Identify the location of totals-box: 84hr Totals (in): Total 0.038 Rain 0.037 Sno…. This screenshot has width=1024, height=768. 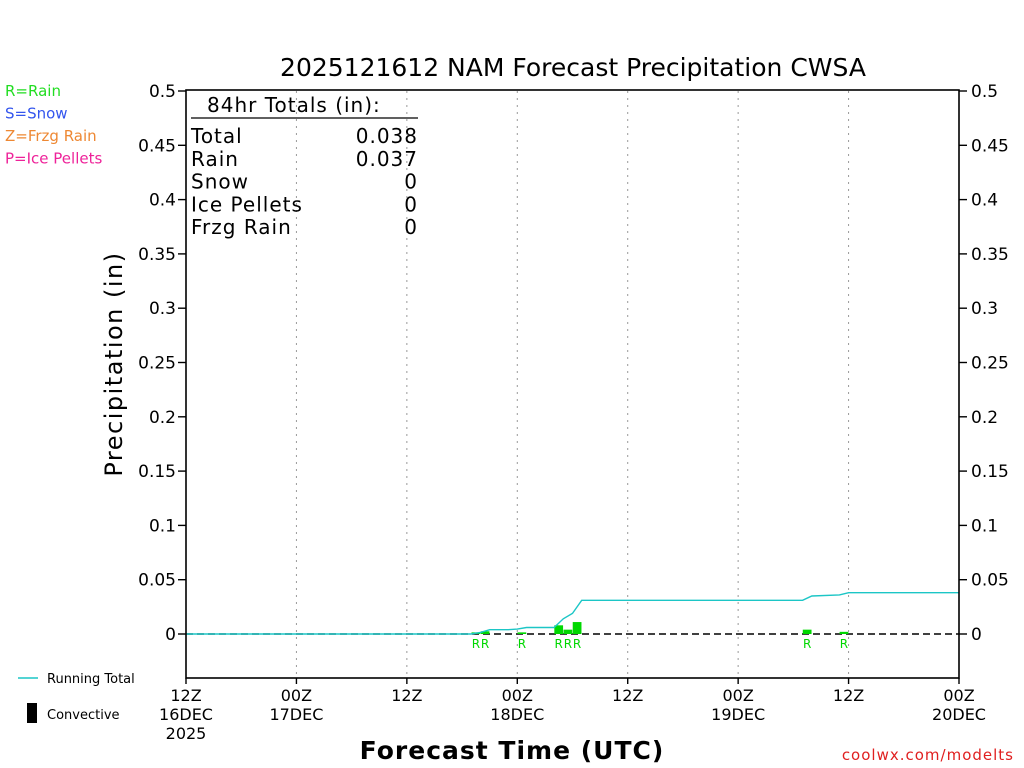
(304, 166).